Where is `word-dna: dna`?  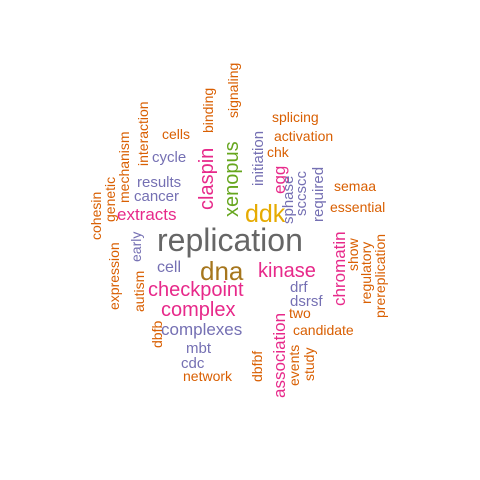 word-dna: dna is located at coordinates (222, 271).